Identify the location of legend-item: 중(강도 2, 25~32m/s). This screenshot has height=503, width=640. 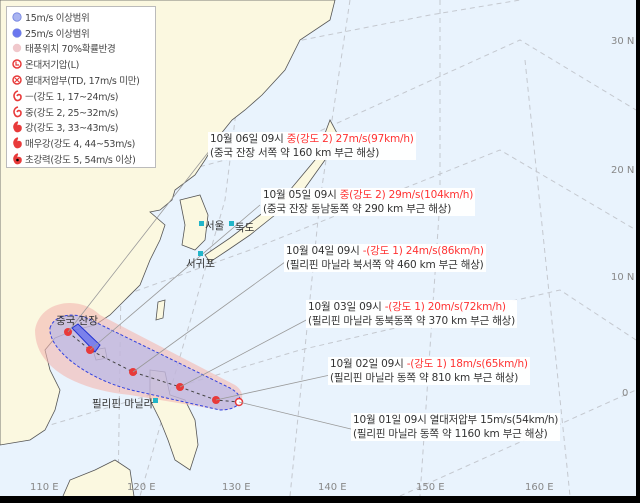
(81, 112).